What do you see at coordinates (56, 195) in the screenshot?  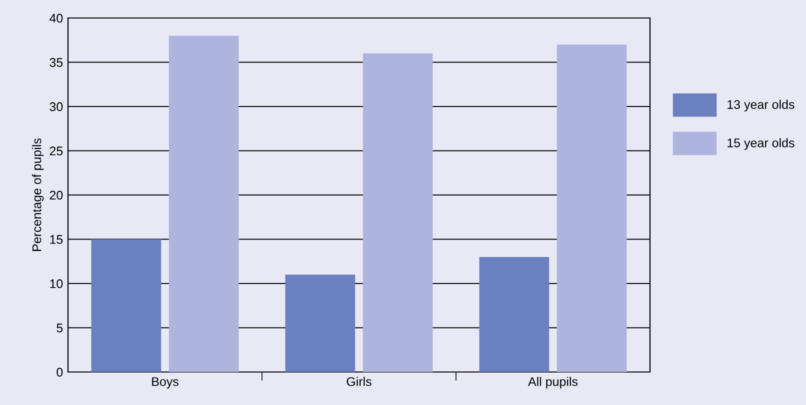 I see `y-tick-label: 20` at bounding box center [56, 195].